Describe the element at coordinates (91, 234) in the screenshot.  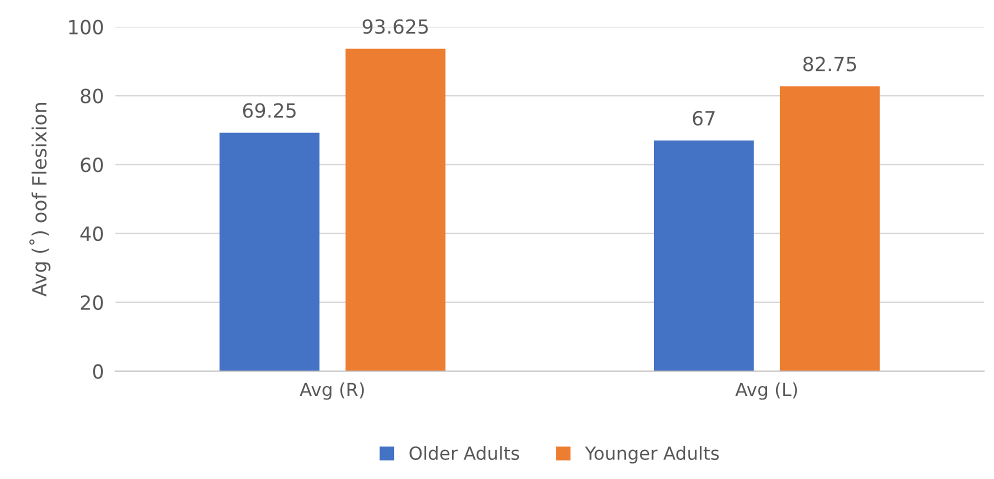
I see `y-tick-label: 40` at that location.